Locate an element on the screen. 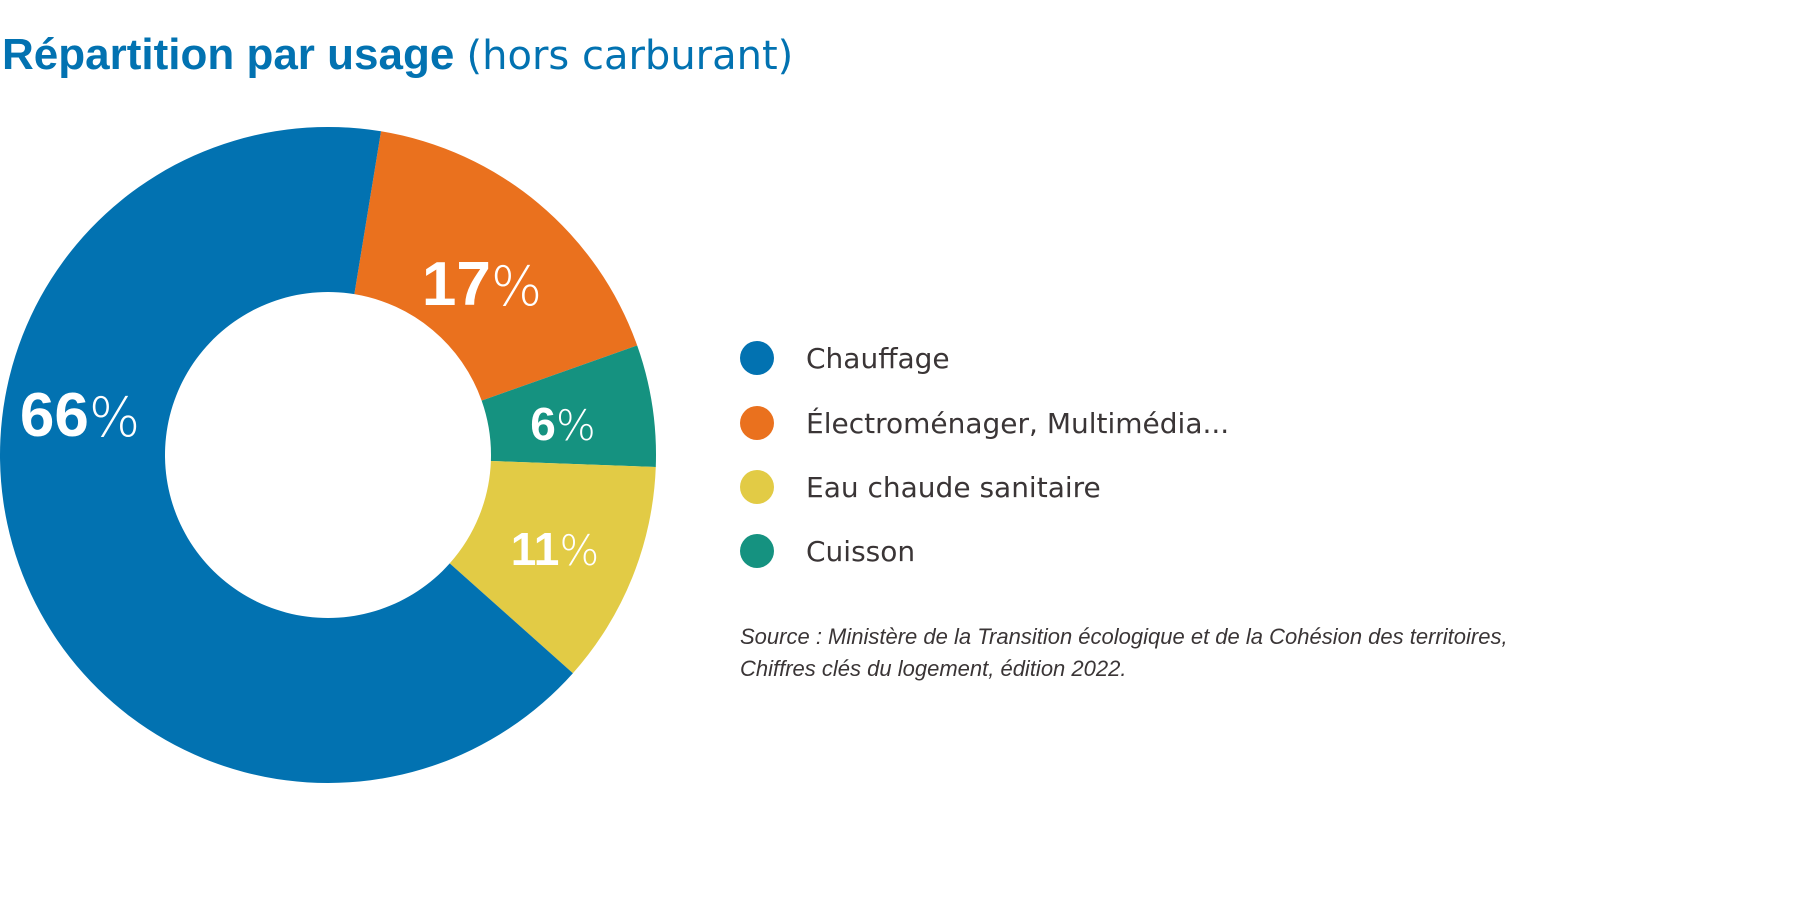 This screenshot has height=903, width=1806. legend-label: Chauffage is located at coordinates (878, 358).